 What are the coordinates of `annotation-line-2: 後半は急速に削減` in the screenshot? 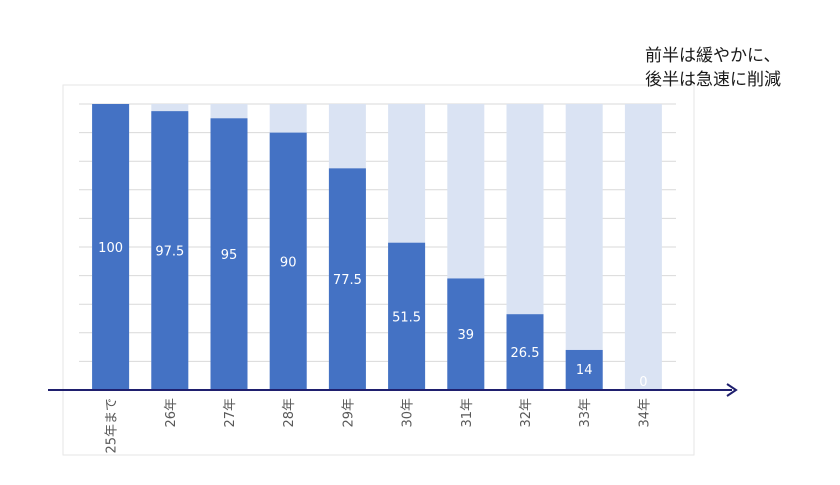 It's located at (713, 80).